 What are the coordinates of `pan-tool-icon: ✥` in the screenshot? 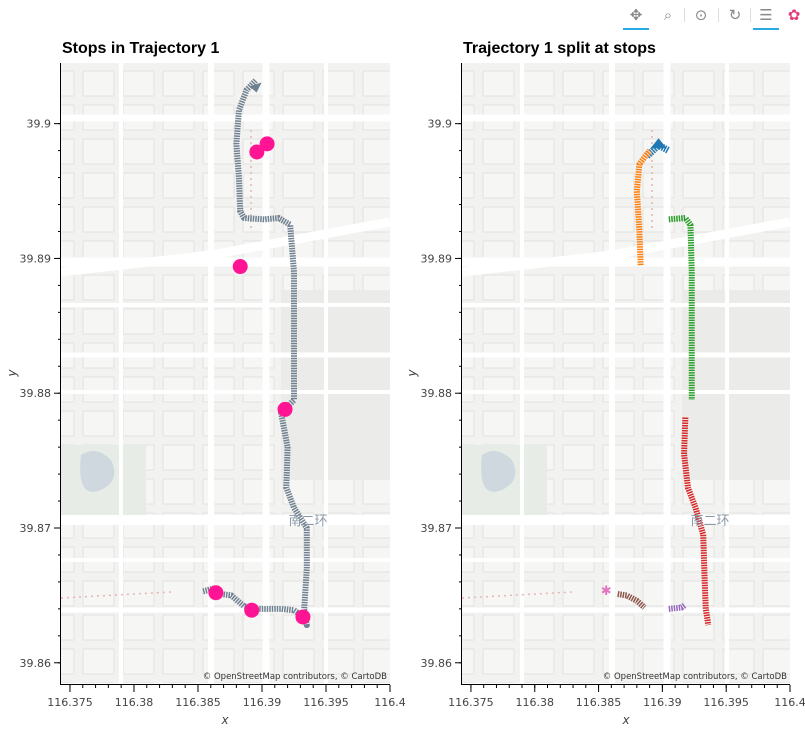 It's located at (636, 15).